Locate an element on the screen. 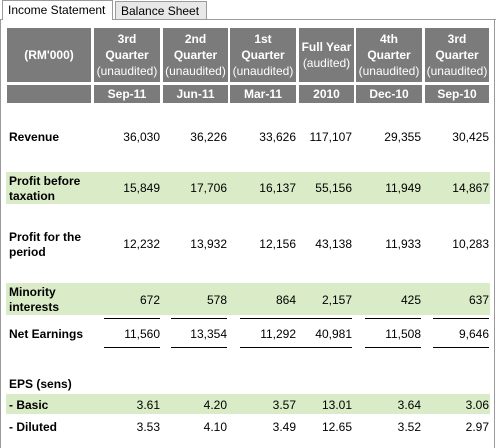 The width and height of the screenshot is (496, 448). table-cell: 13,932 is located at coordinates (208, 244).